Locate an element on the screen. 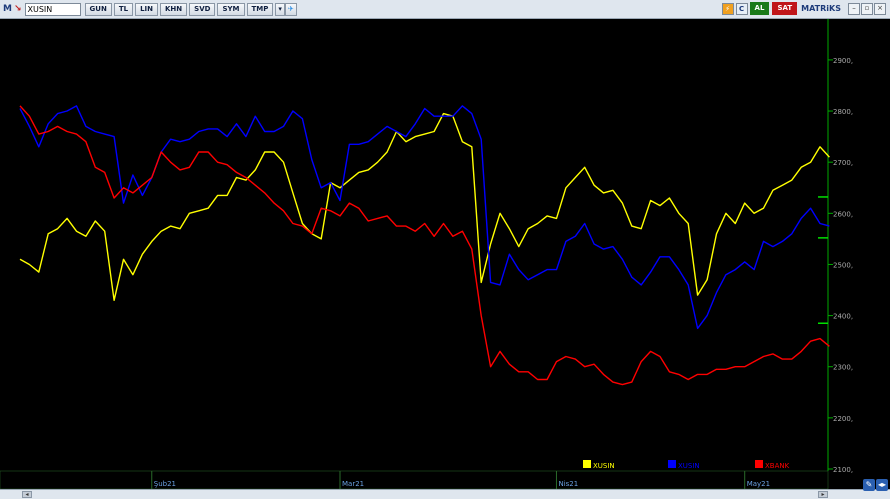  y-tick-label: 2700, is located at coordinates (843, 163).